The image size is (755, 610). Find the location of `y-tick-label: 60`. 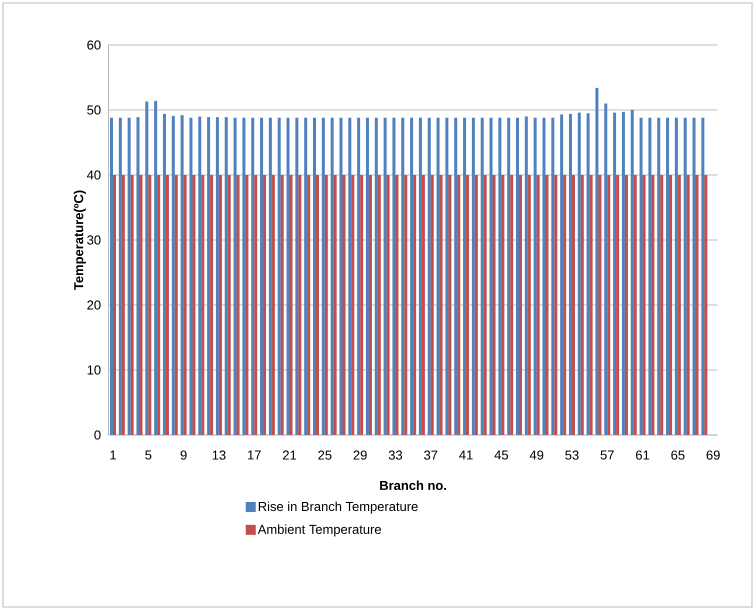

y-tick-label: 60 is located at coordinates (94, 45).